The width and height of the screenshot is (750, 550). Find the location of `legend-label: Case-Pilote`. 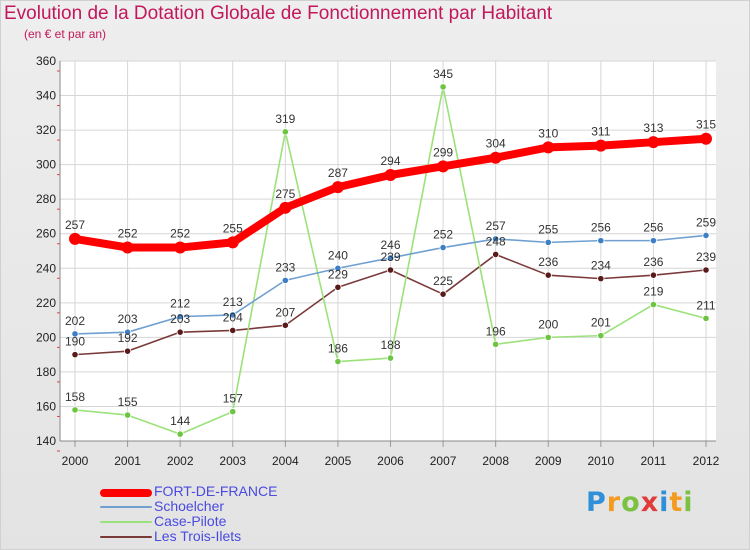

legend-label: Case-Pilote is located at coordinates (190, 521).